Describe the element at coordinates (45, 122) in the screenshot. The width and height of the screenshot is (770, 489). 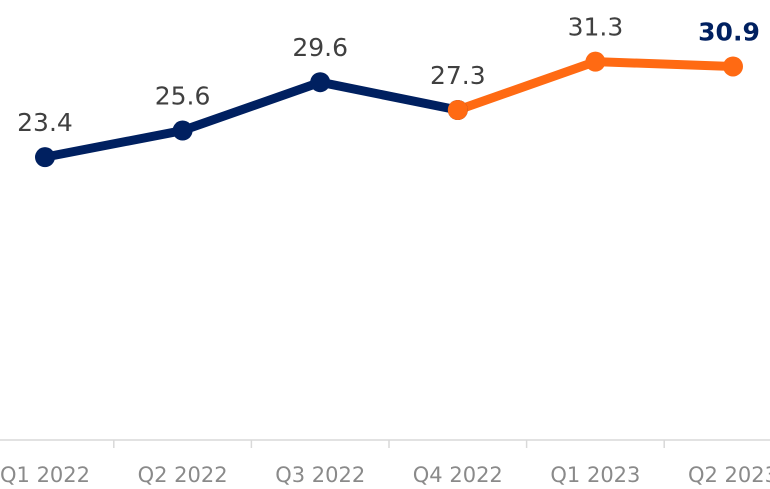
I see `value-label: 23.4` at that location.